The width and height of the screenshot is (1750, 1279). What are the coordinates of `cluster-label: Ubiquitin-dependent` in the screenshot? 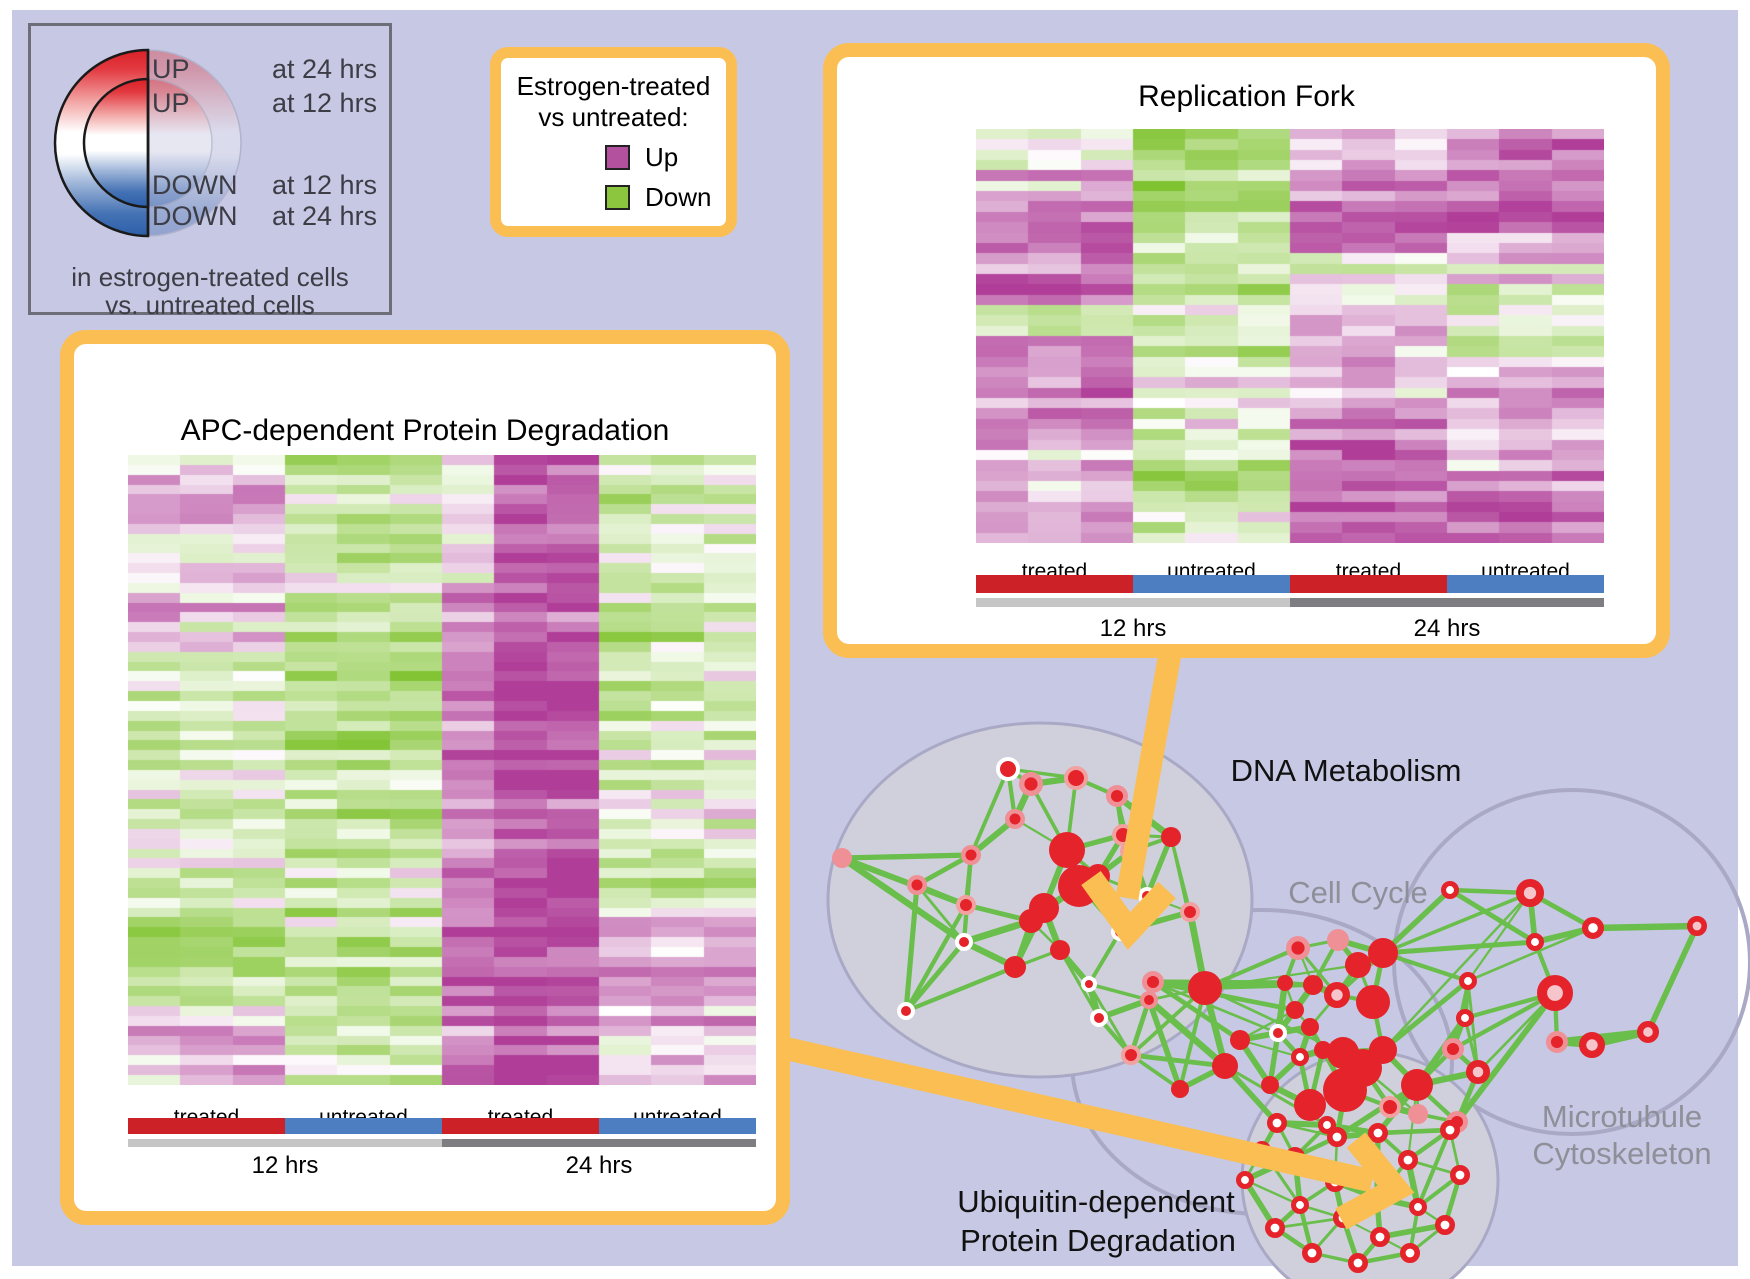 It's located at (1096, 1201).